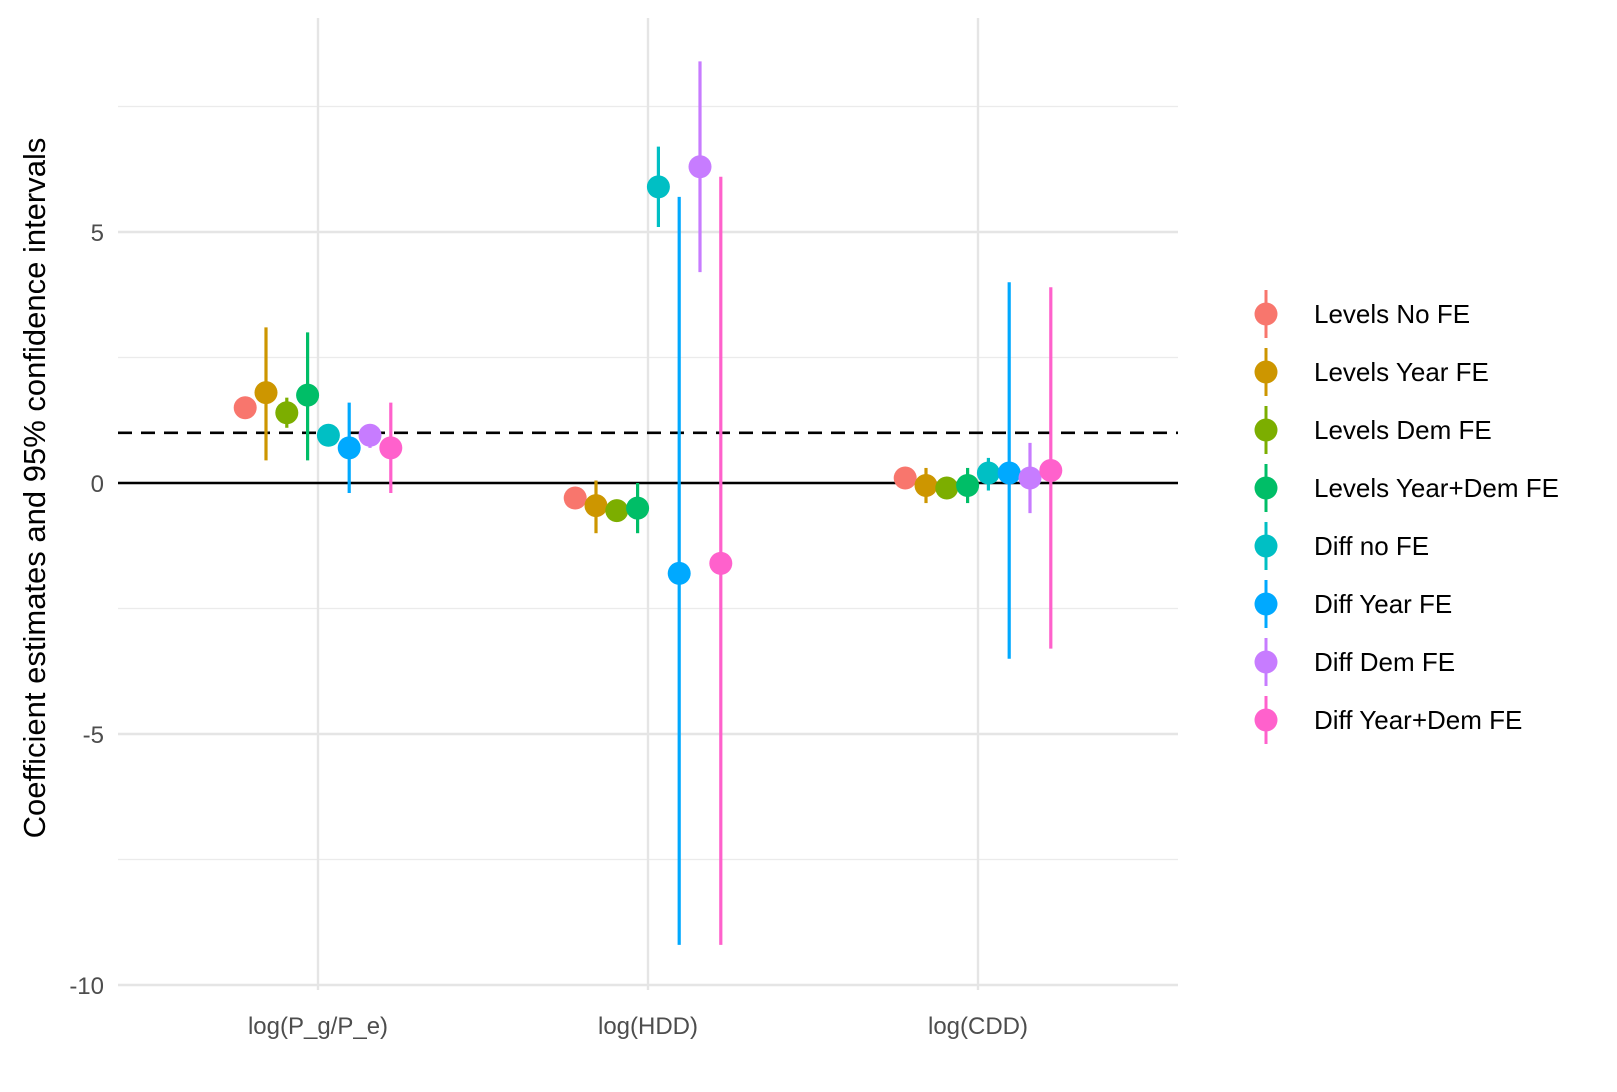 This screenshot has height=1092, width=1617. What do you see at coordinates (1384, 662) in the screenshot?
I see `legend-label: Diff Dem FE` at bounding box center [1384, 662].